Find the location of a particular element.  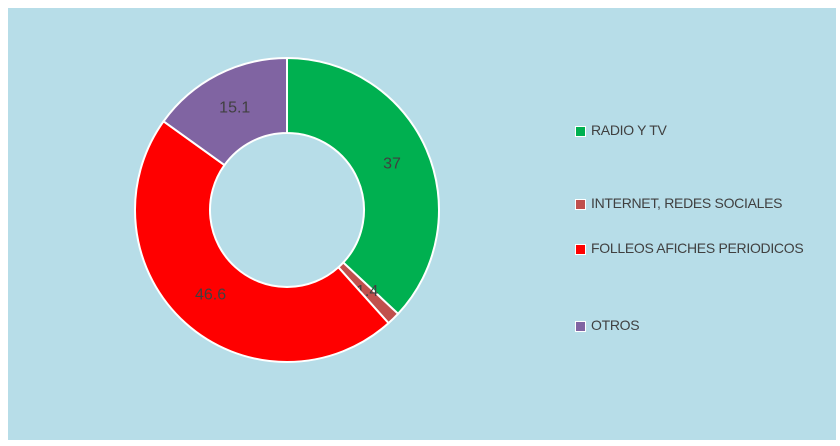

legend-entry: FOLLEOS AFICHES PERIODICOS is located at coordinates (692, 248).